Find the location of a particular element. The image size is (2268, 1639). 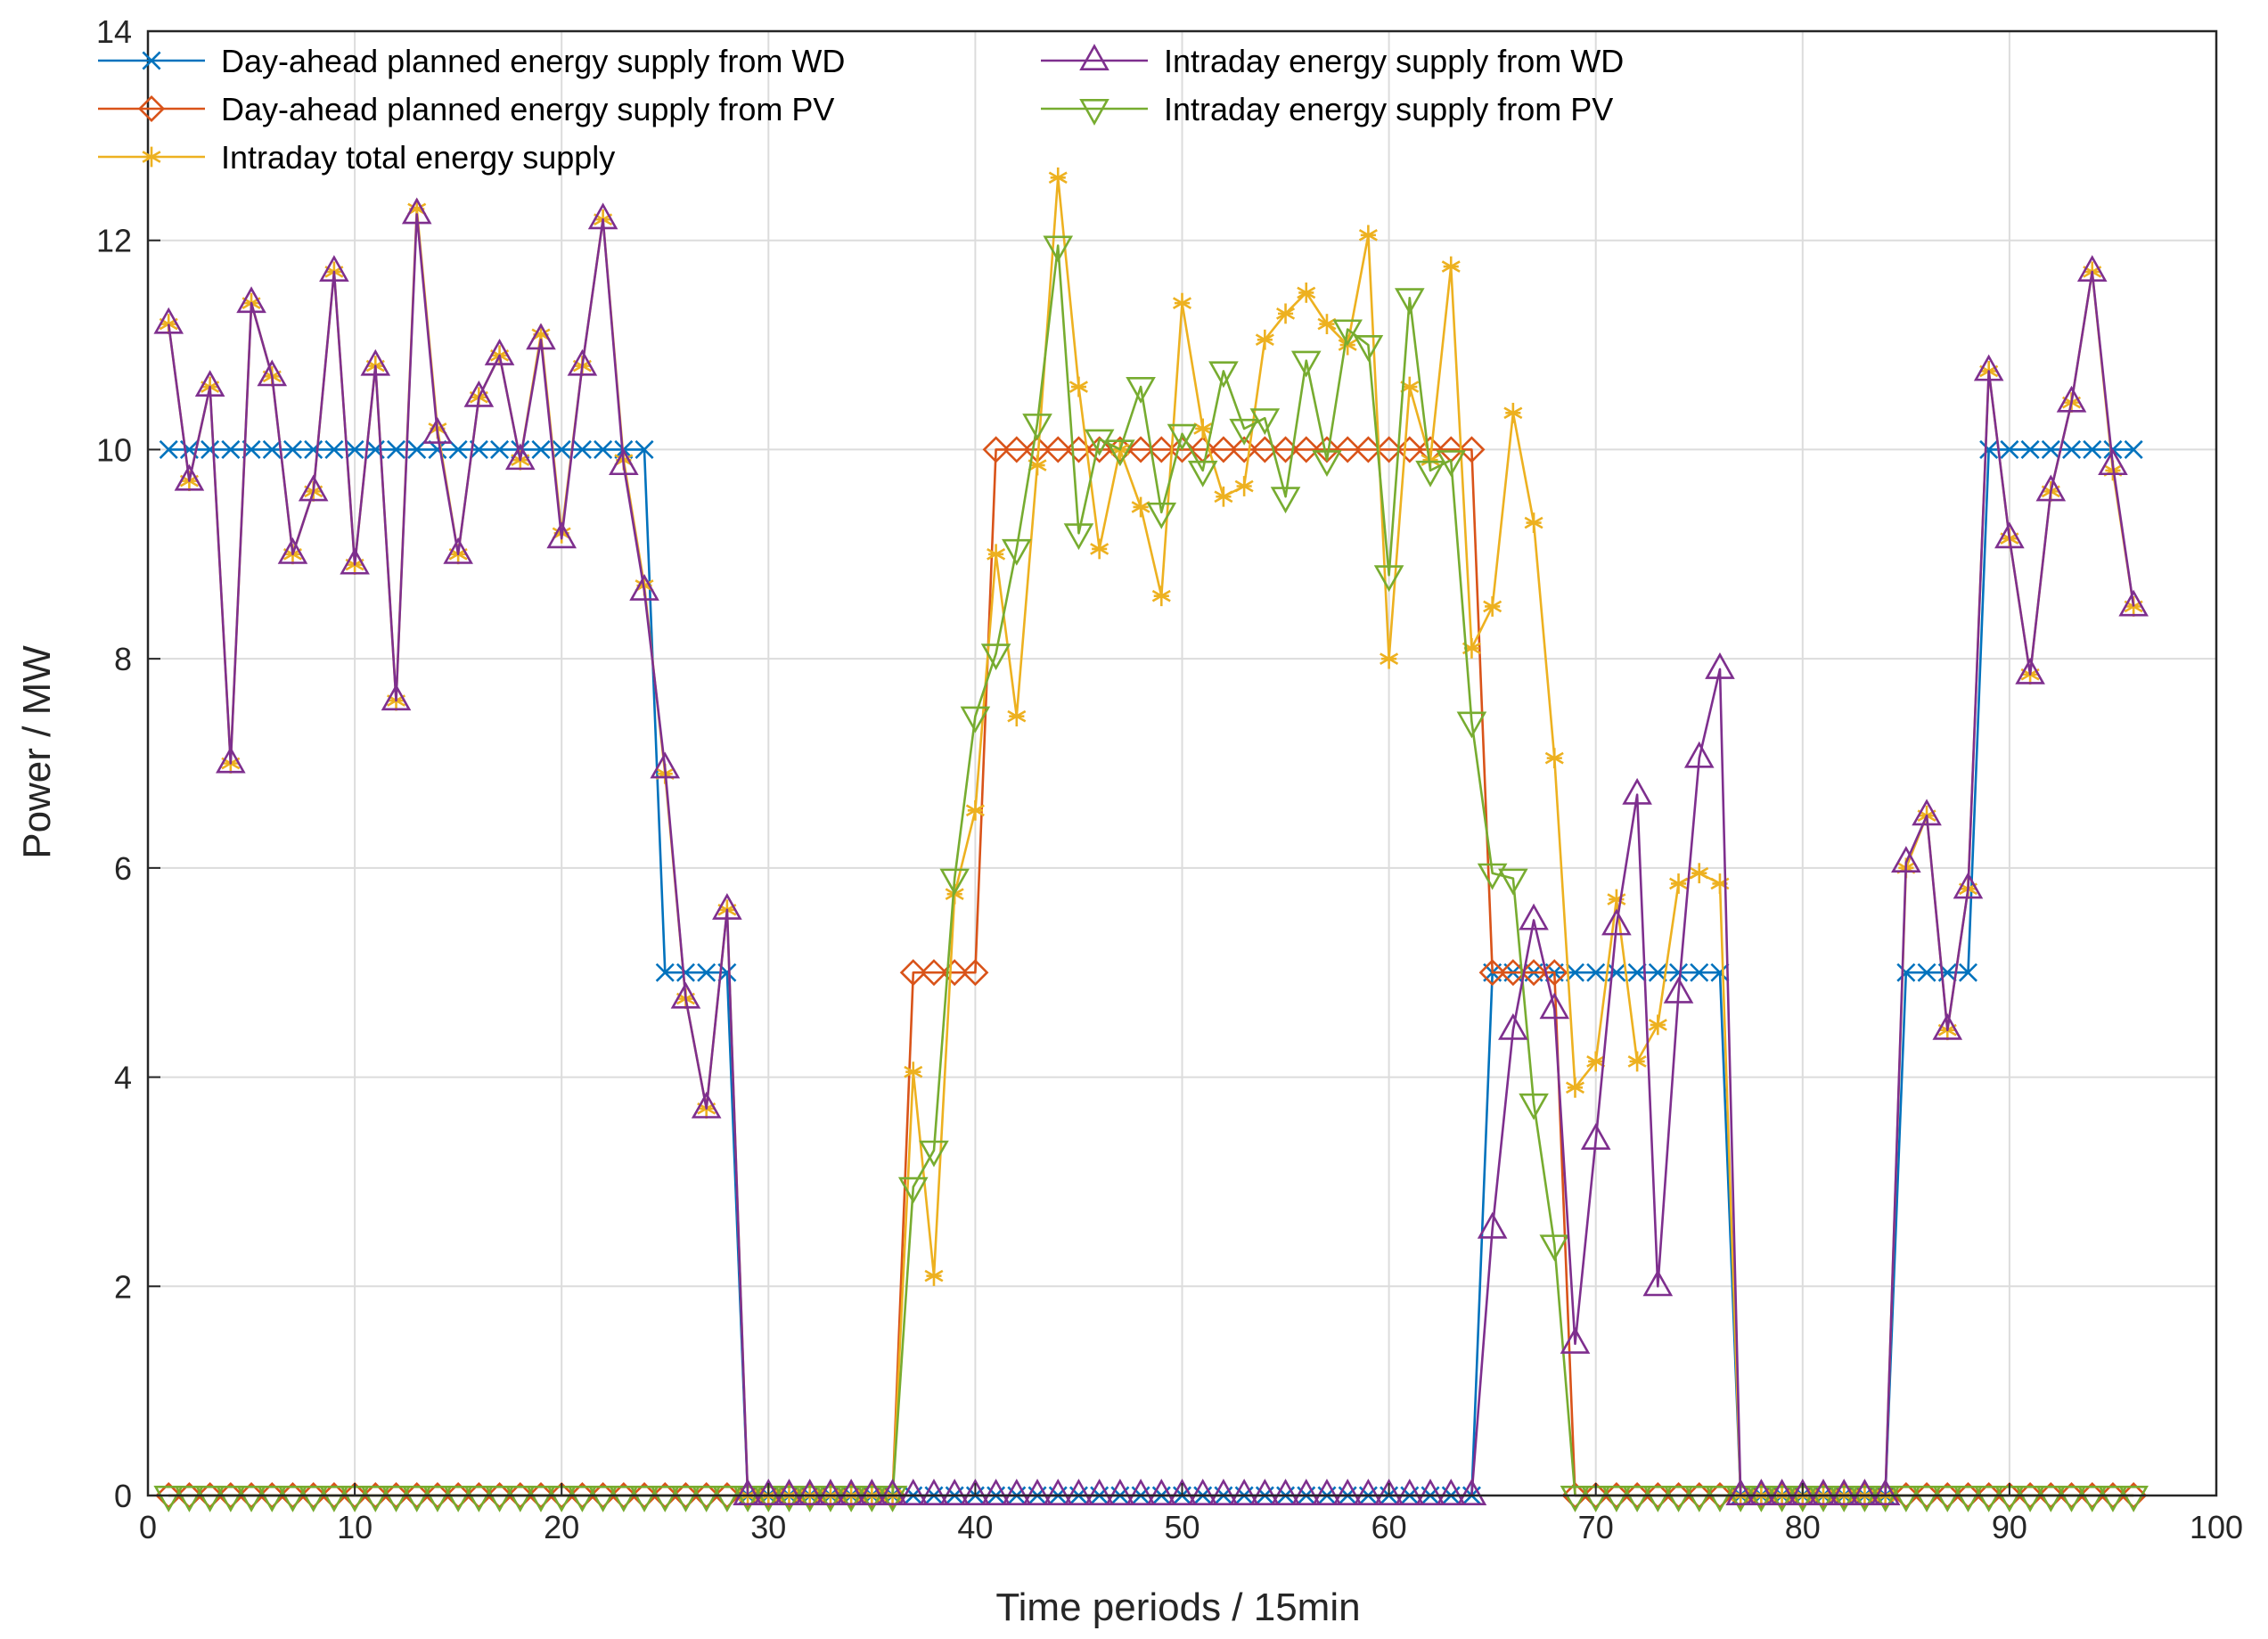

y-tick-label: 0 is located at coordinates (123, 1496).